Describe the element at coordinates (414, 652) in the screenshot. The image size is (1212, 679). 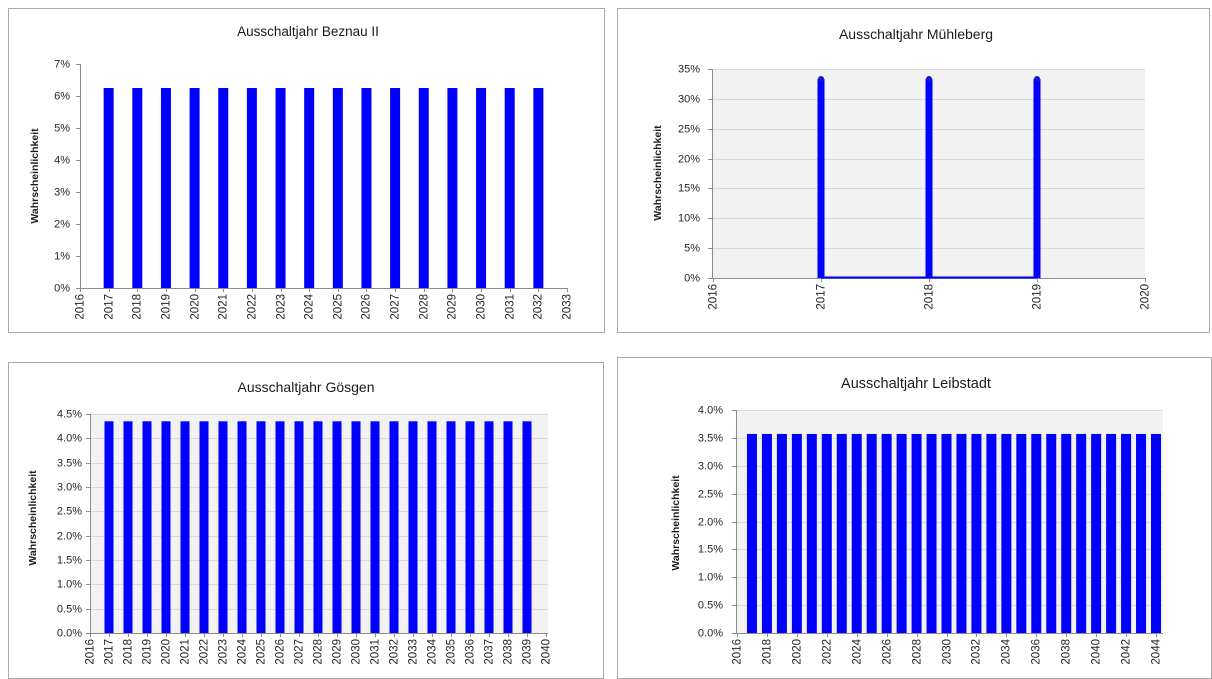
I see `x-tick-label: 2033` at that location.